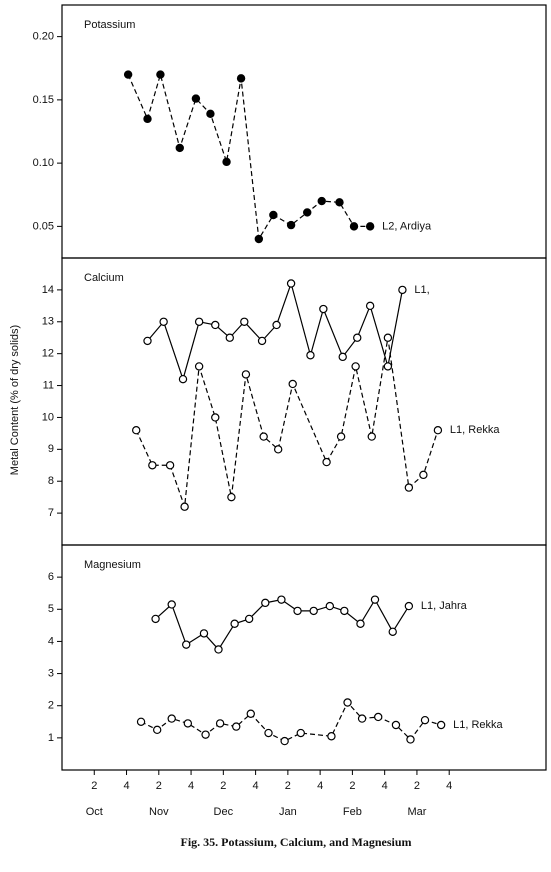 This screenshot has width=551, height=872. What do you see at coordinates (421, 290) in the screenshot?
I see `series-label: L1,` at bounding box center [421, 290].